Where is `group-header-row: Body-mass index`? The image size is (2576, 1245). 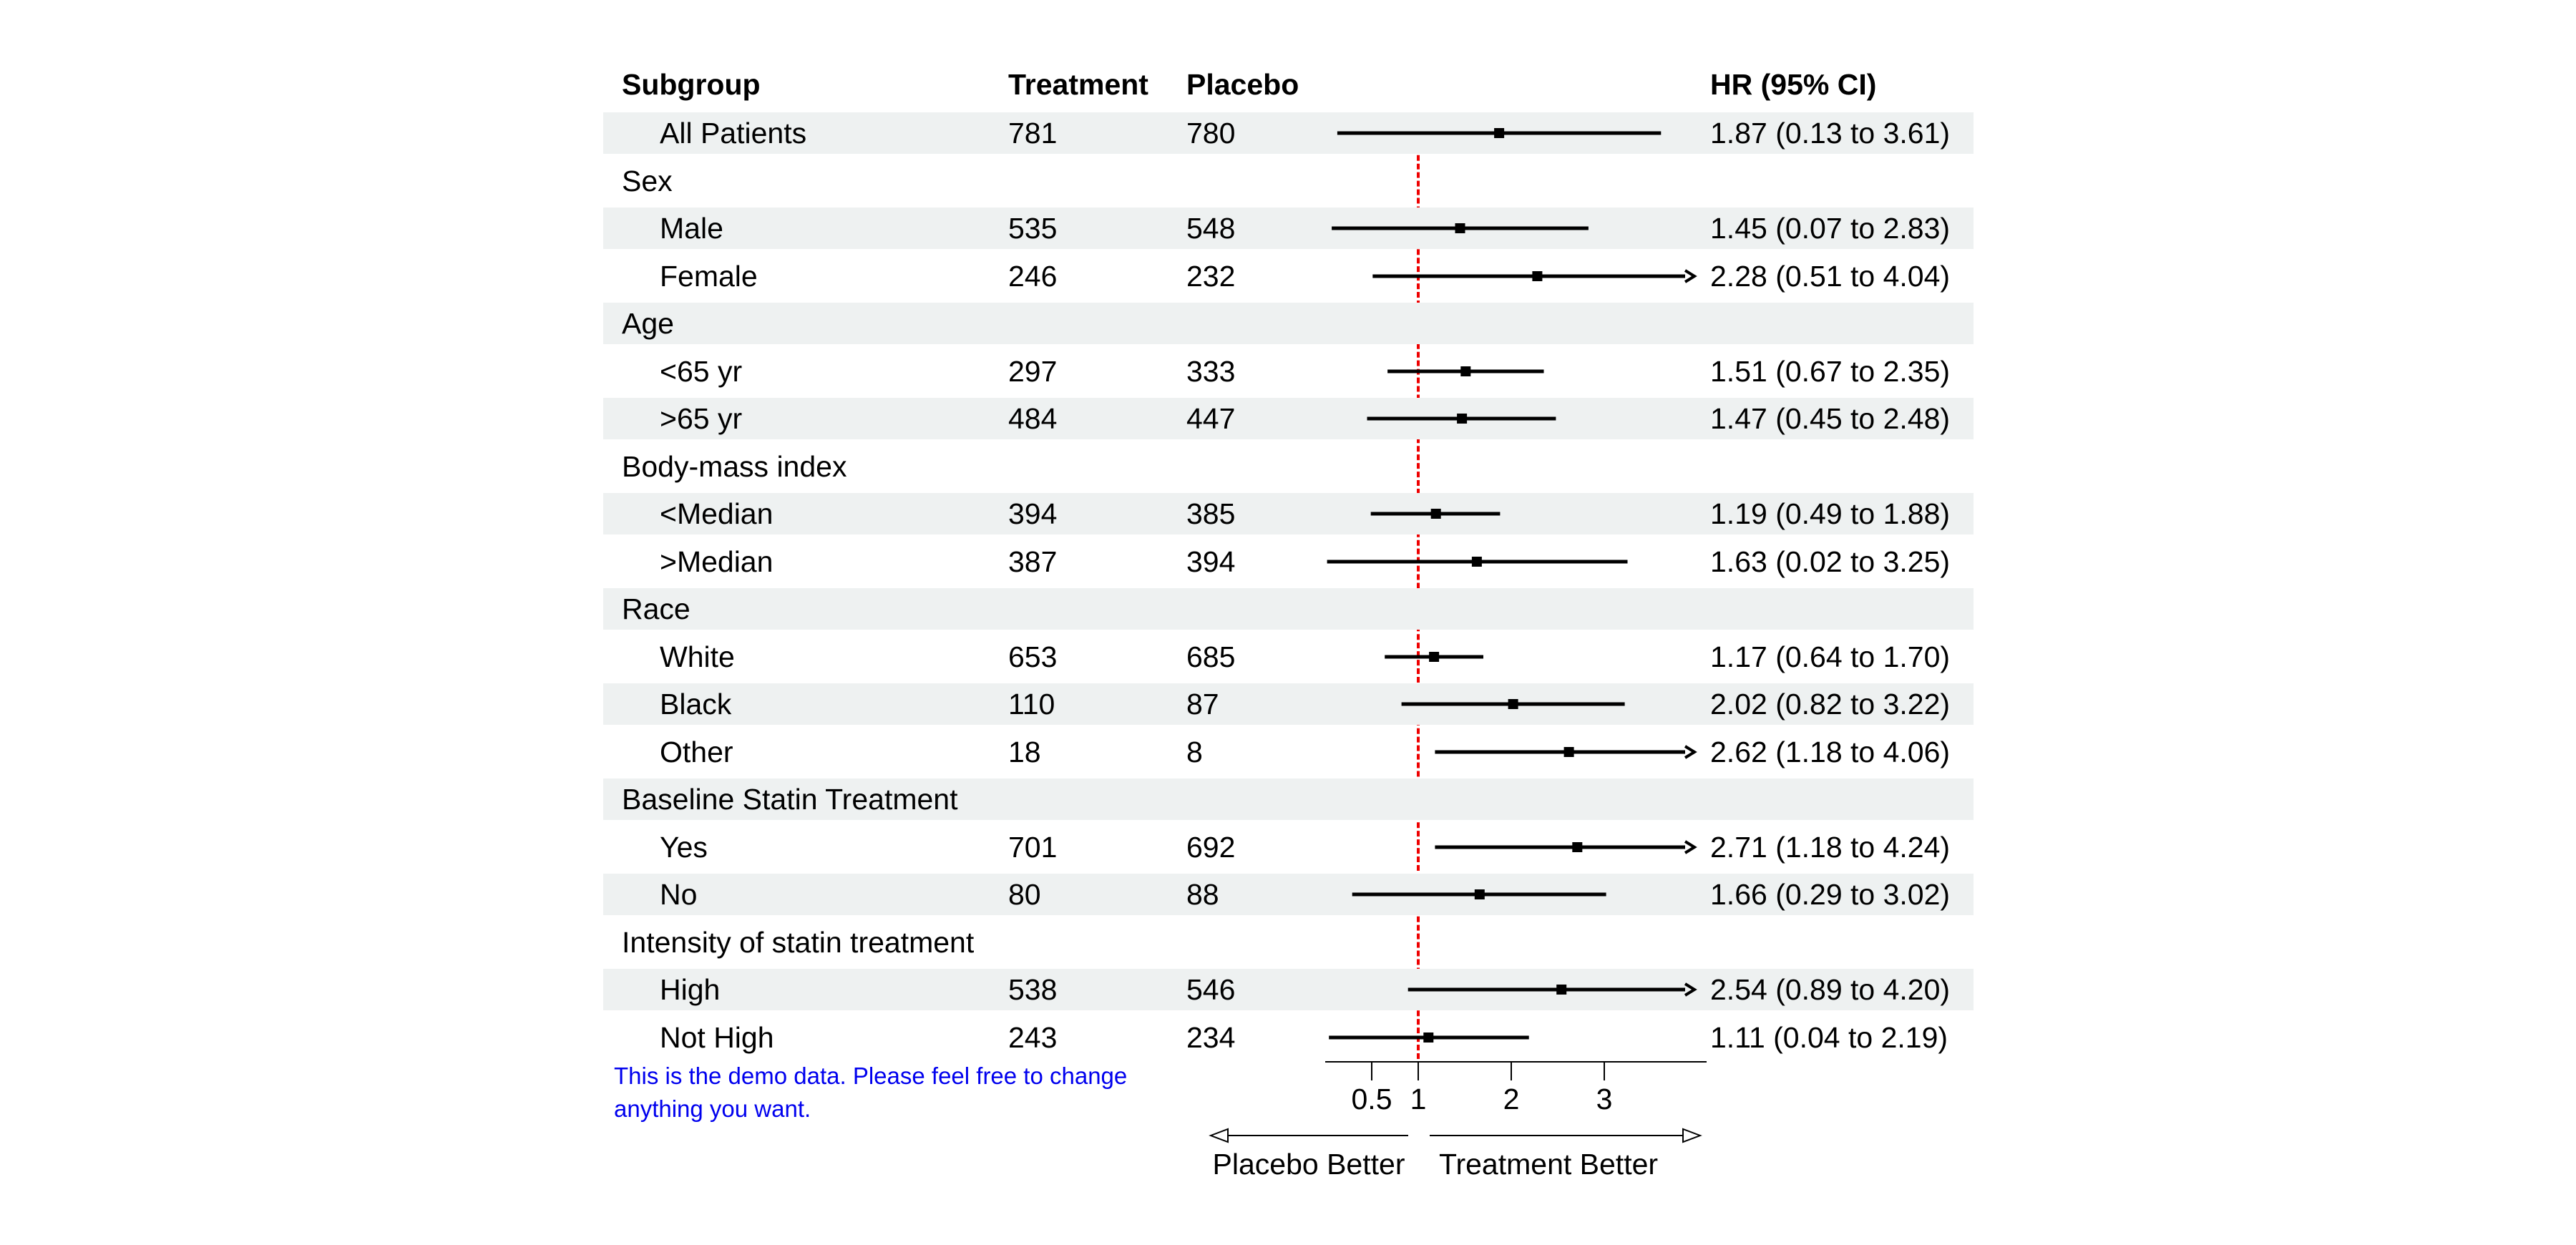
group-header-row: Body-mass index is located at coordinates (1288, 466).